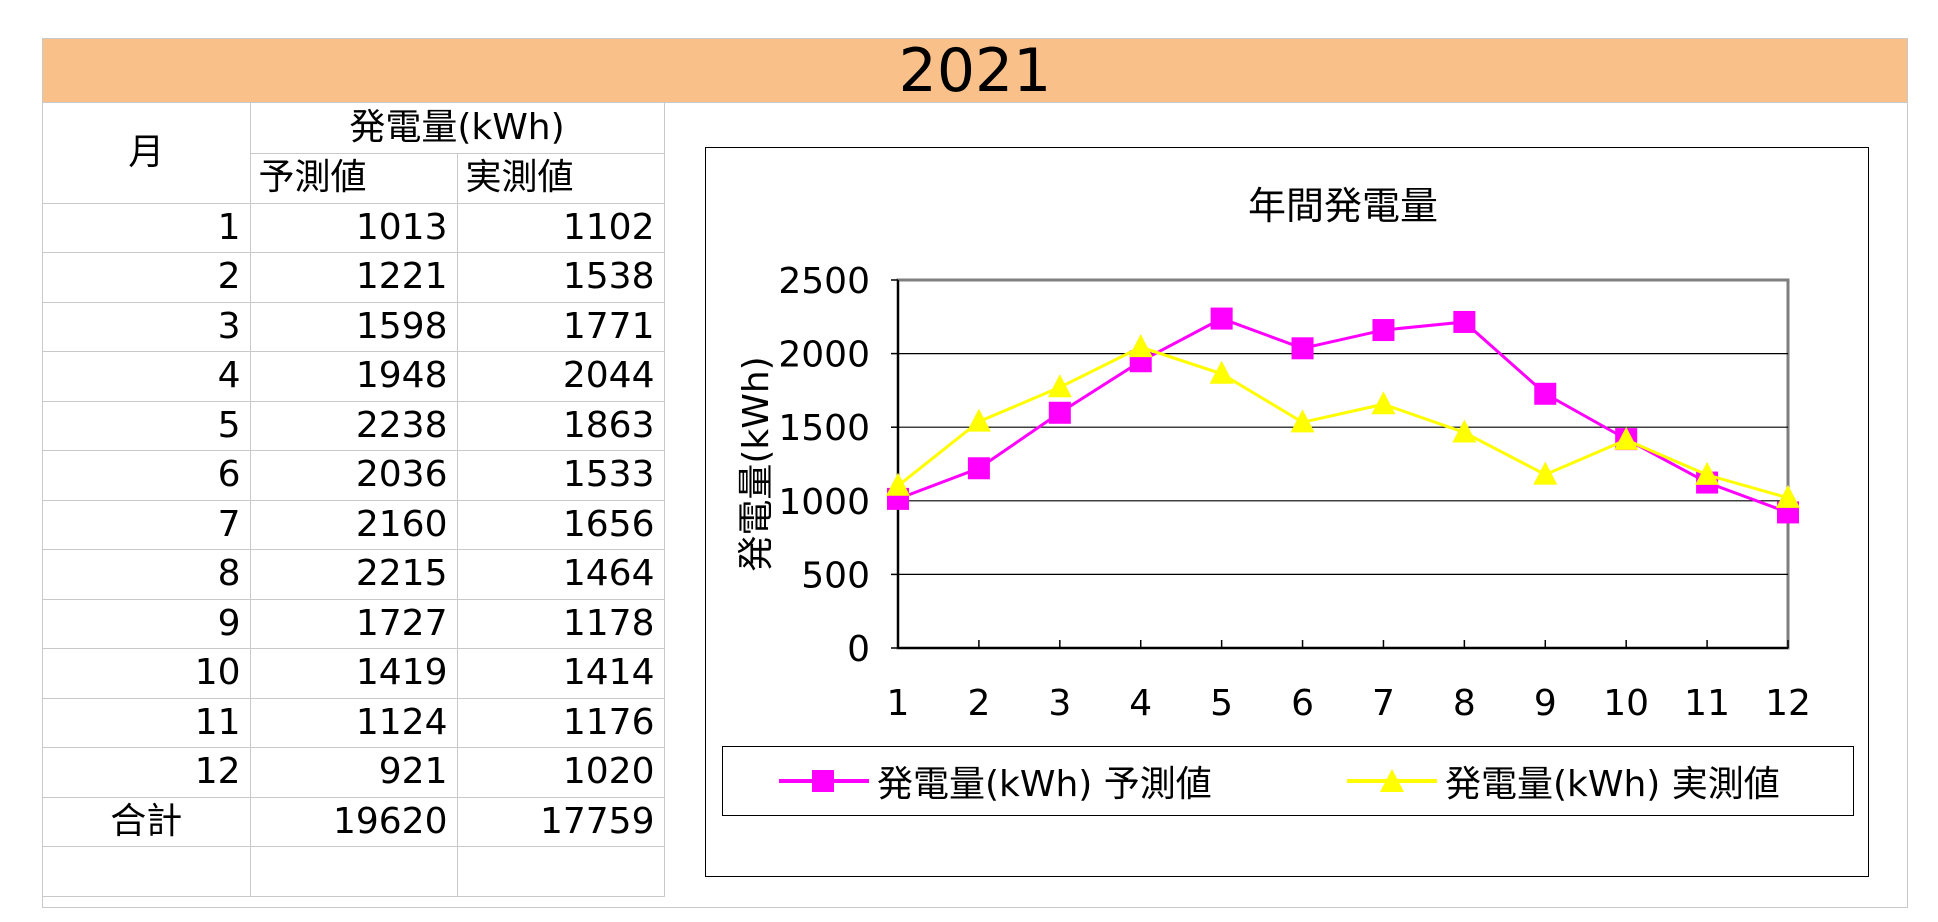  What do you see at coordinates (561, 525) in the screenshot?
I see `actual-cell: 1656` at bounding box center [561, 525].